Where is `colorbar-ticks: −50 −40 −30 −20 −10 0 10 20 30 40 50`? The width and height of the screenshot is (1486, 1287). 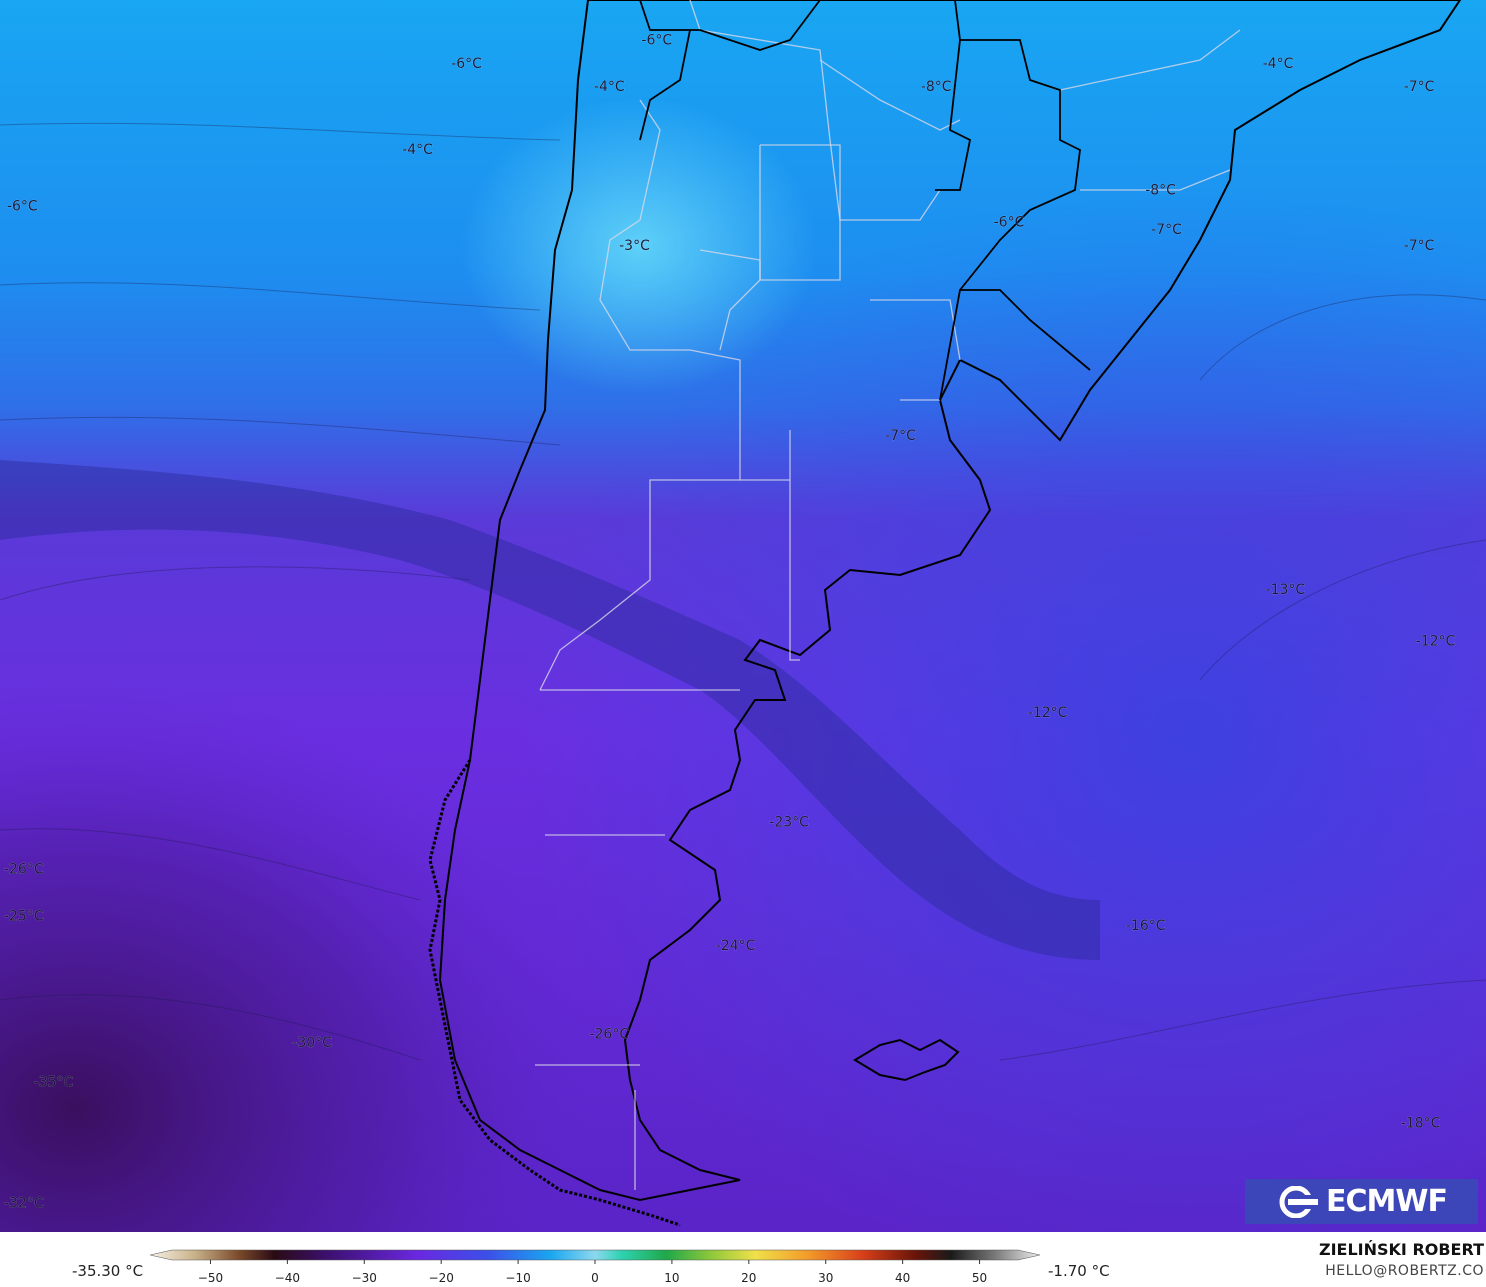 colorbar-ticks: −50 −40 −30 −20 −10 0 10 20 30 40 50 is located at coordinates (592, 1272).